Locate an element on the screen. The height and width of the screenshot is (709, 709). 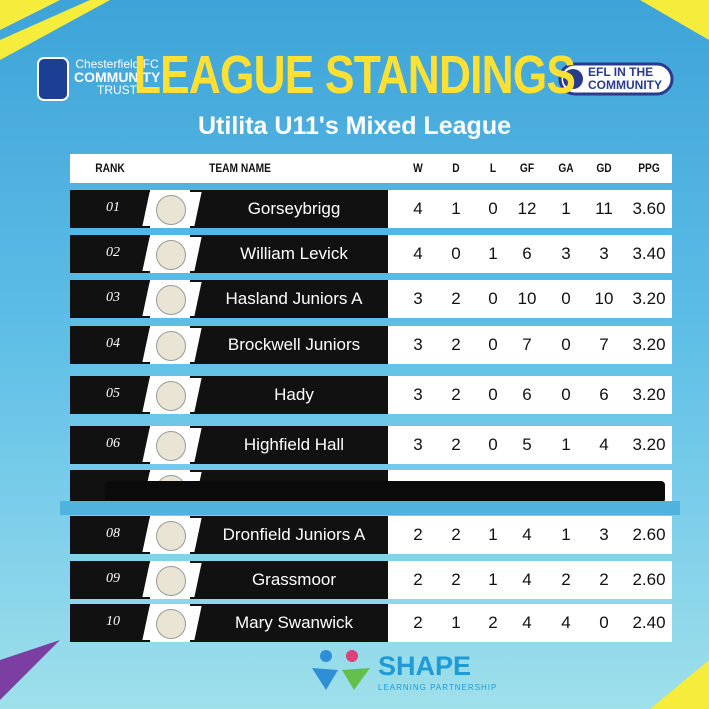
stat-value: 2.40 is located at coordinates (649, 622).